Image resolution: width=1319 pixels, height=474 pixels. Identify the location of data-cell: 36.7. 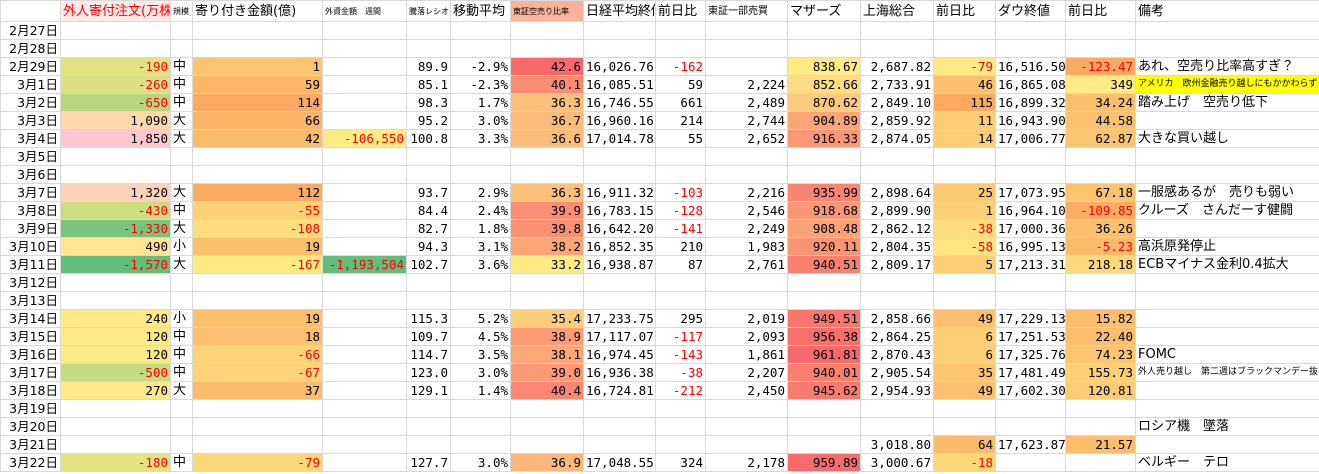
(547, 120).